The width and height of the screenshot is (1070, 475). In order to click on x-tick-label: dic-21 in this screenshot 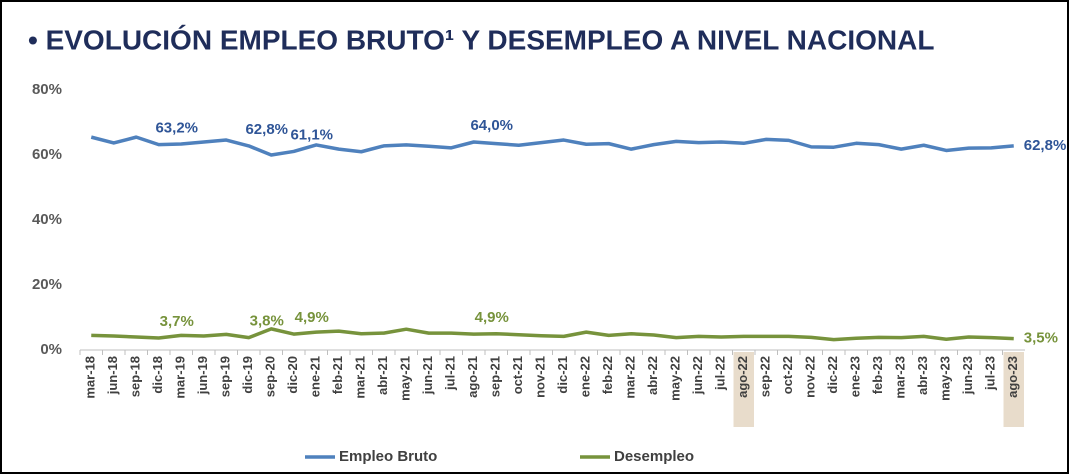, I will do `click(562, 375)`.